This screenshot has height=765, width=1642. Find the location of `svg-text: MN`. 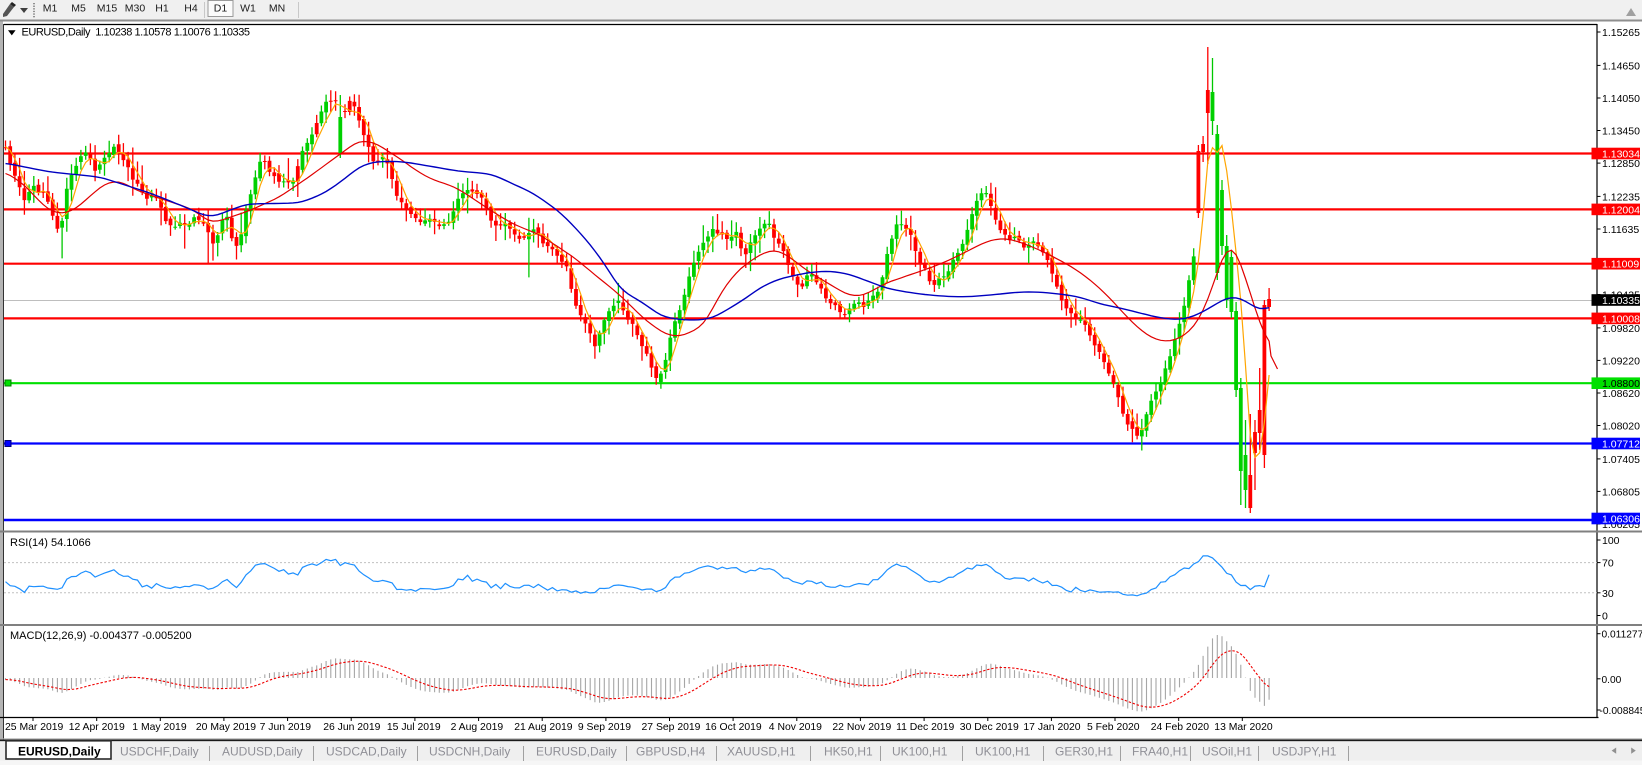

svg-text: MN is located at coordinates (277, 9).